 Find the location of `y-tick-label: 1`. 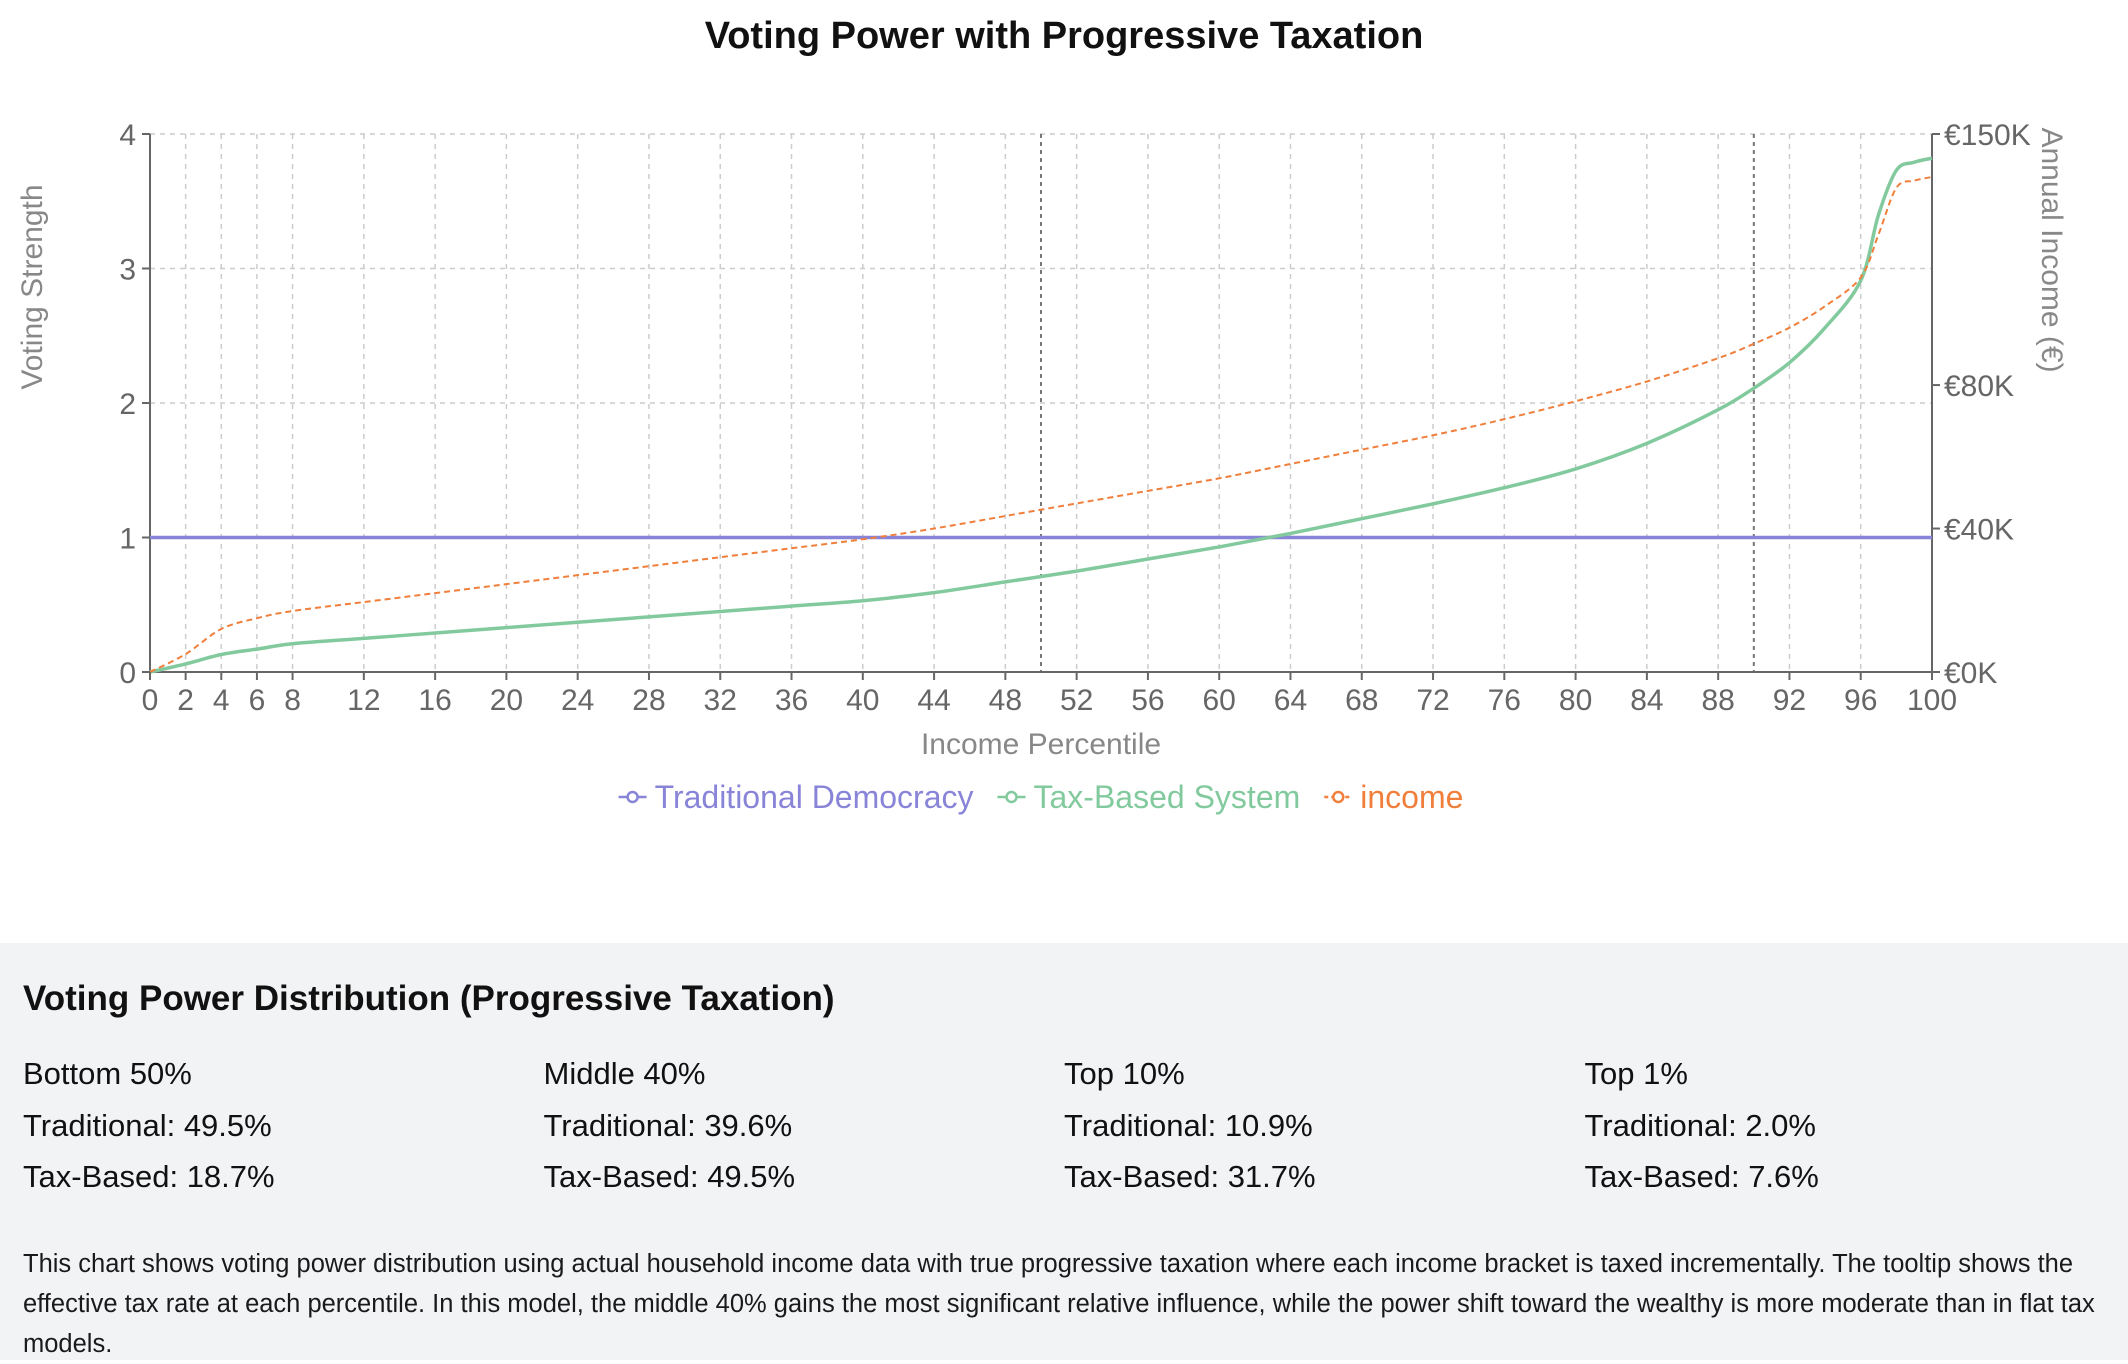

y-tick-label: 1 is located at coordinates (127, 539).